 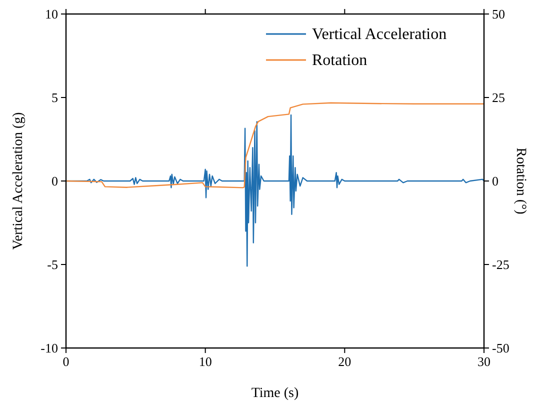 I want to click on x-tick-label: 0, so click(x=66, y=361).